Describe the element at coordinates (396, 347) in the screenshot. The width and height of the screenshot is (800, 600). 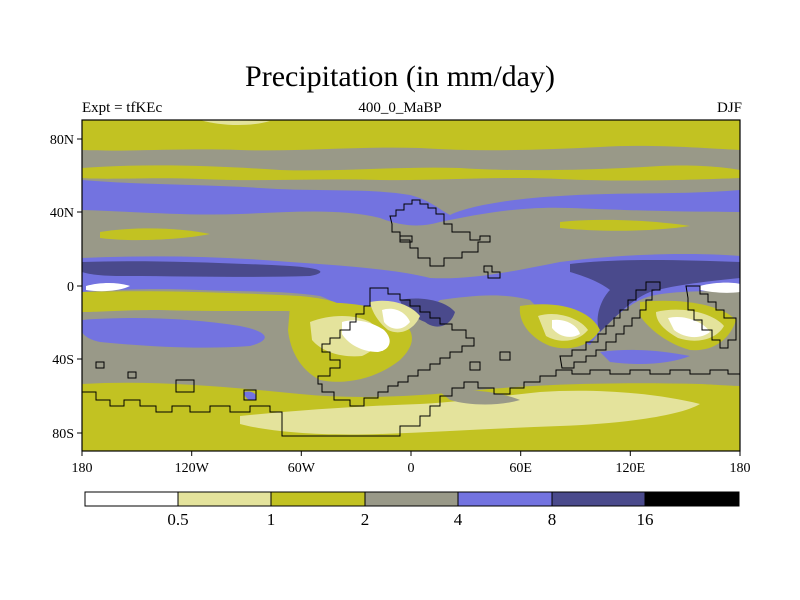
I see `coast-main-landmass` at that location.